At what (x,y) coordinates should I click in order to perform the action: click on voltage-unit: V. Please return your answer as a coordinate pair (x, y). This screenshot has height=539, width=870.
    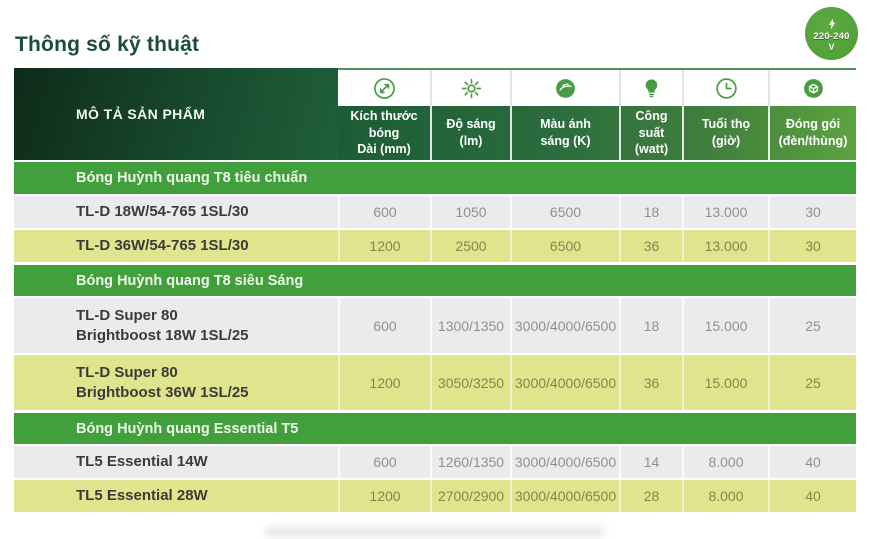
    Looking at the image, I should click on (831, 46).